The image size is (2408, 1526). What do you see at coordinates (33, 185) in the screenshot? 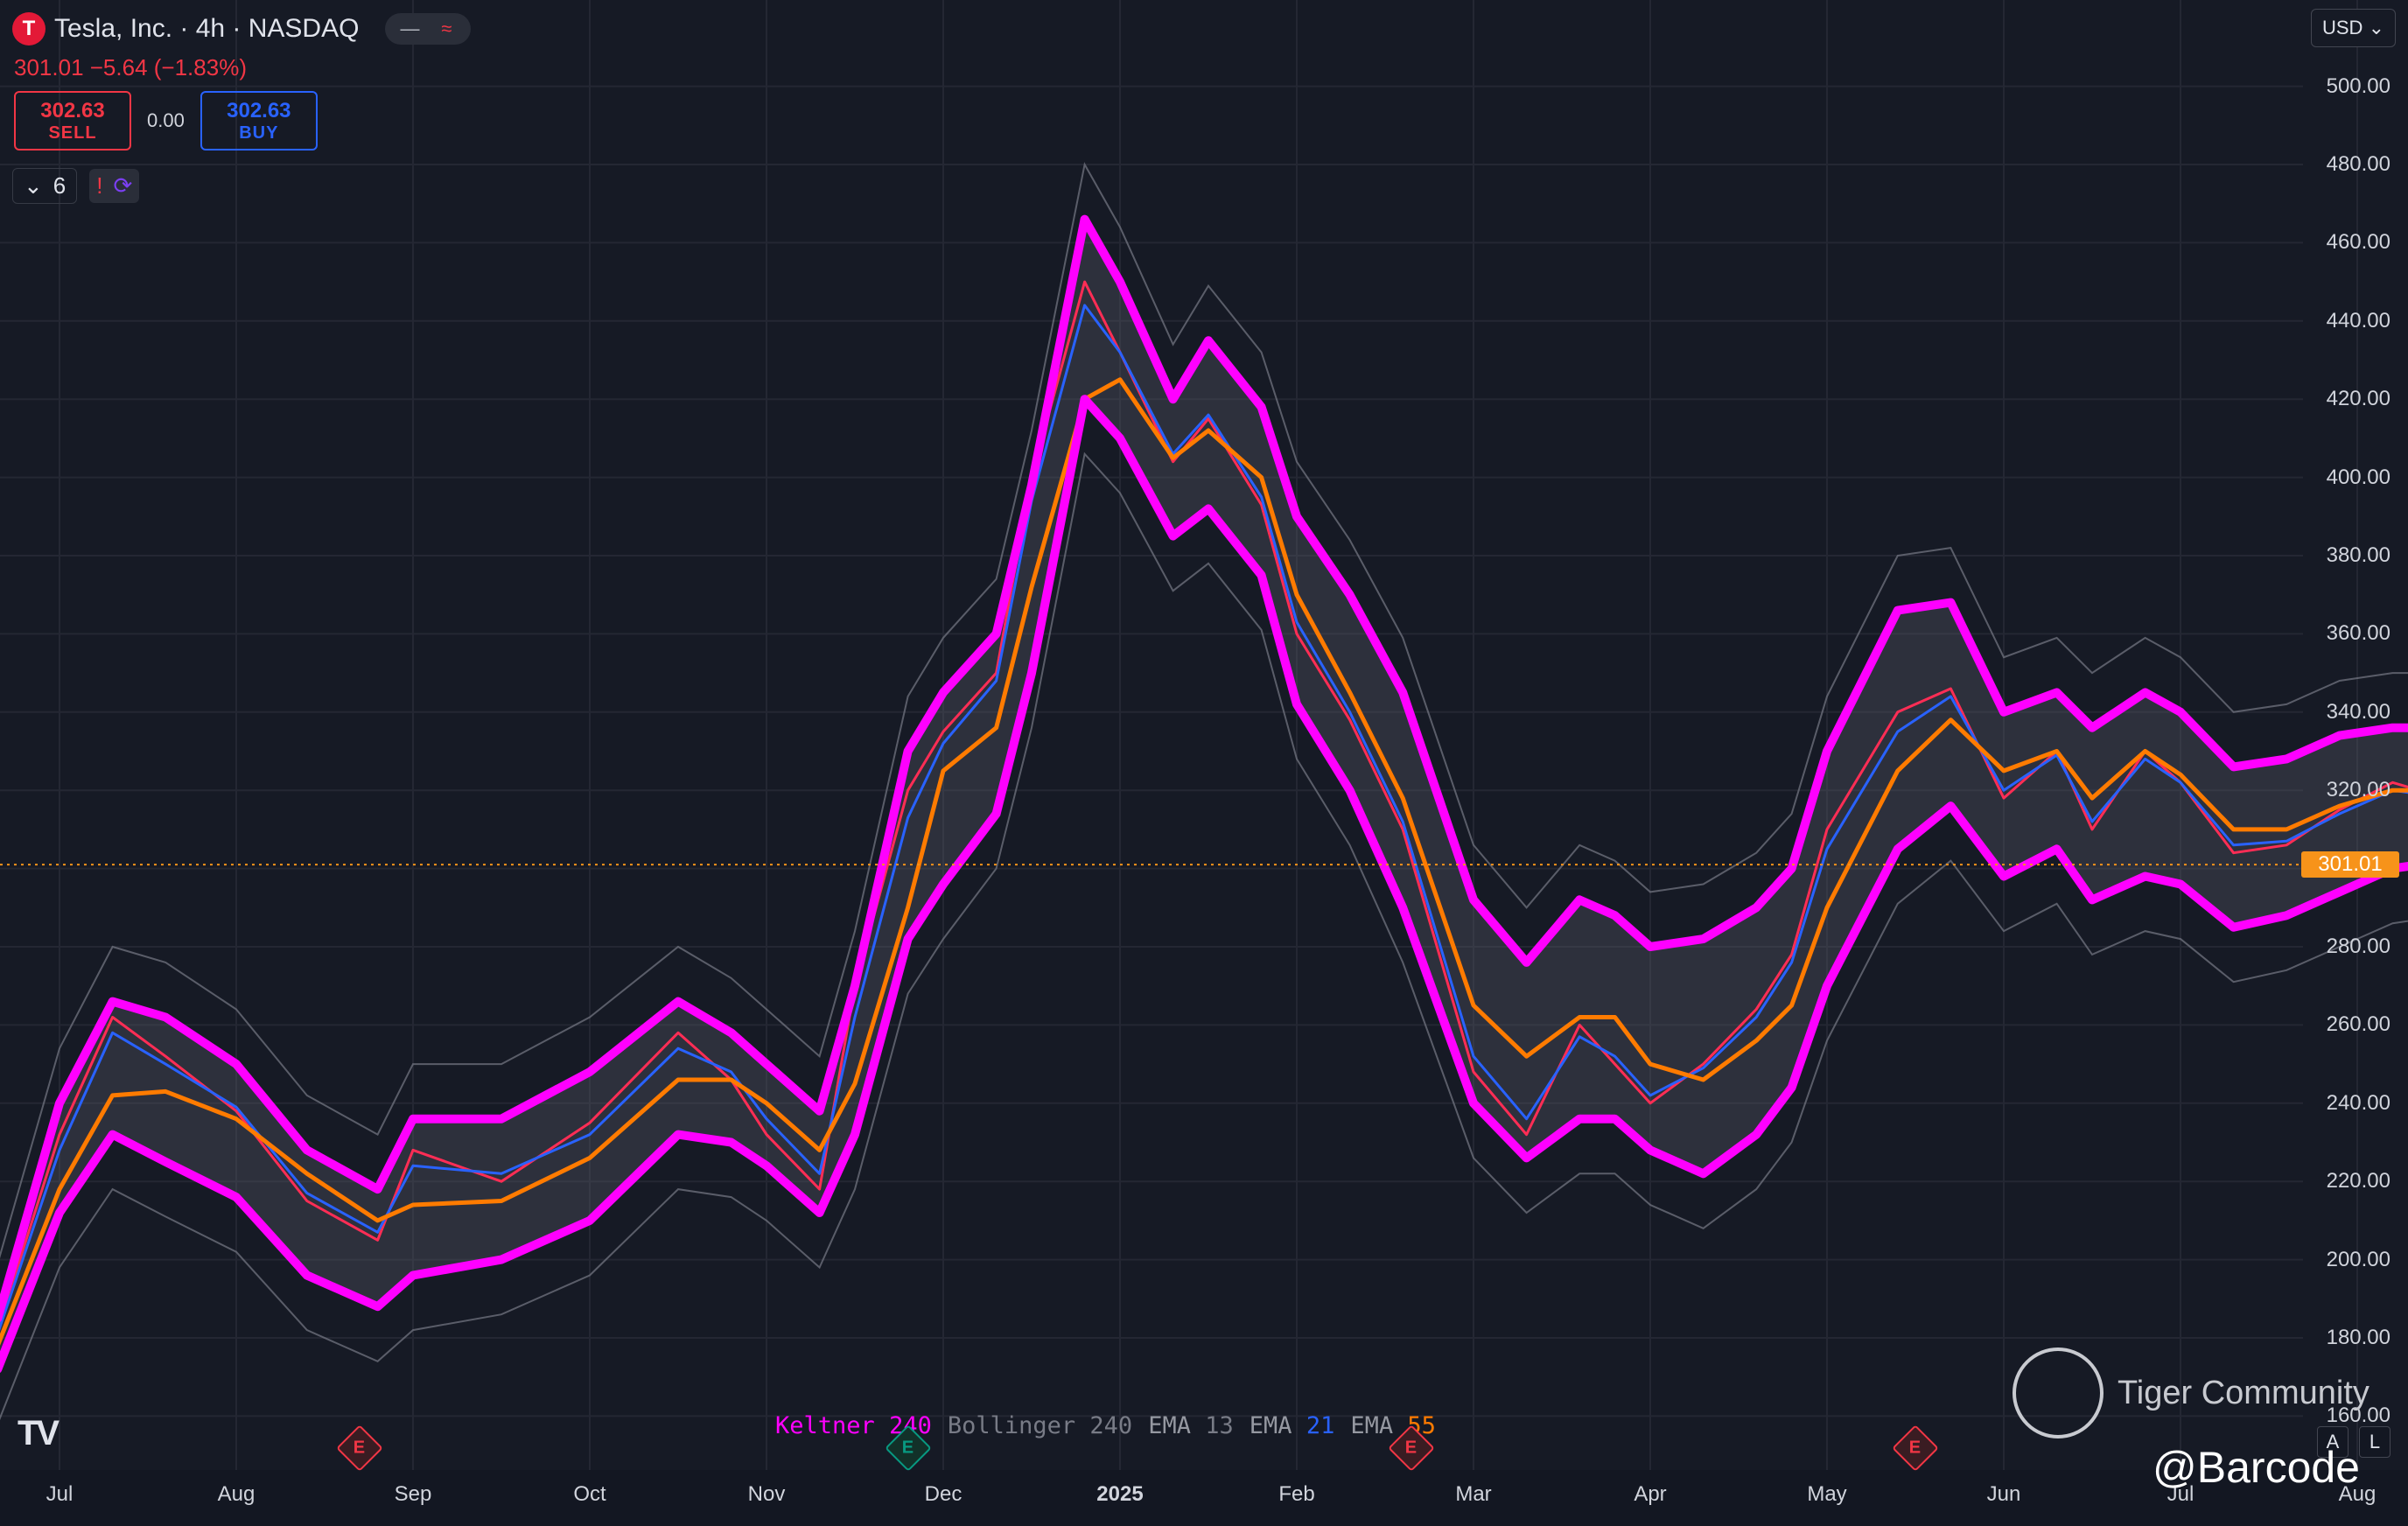
I see `chevron-down-icon: ⌄` at bounding box center [33, 185].